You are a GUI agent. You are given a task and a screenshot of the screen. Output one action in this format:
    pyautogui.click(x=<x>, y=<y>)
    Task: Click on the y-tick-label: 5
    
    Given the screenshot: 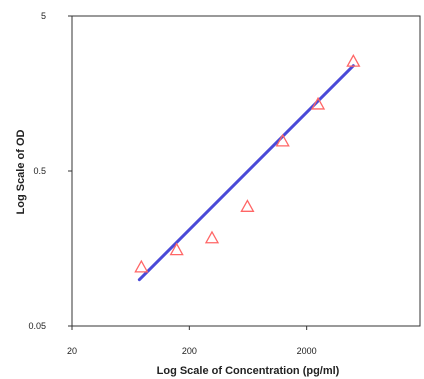 What is the action you would take?
    pyautogui.click(x=43, y=16)
    